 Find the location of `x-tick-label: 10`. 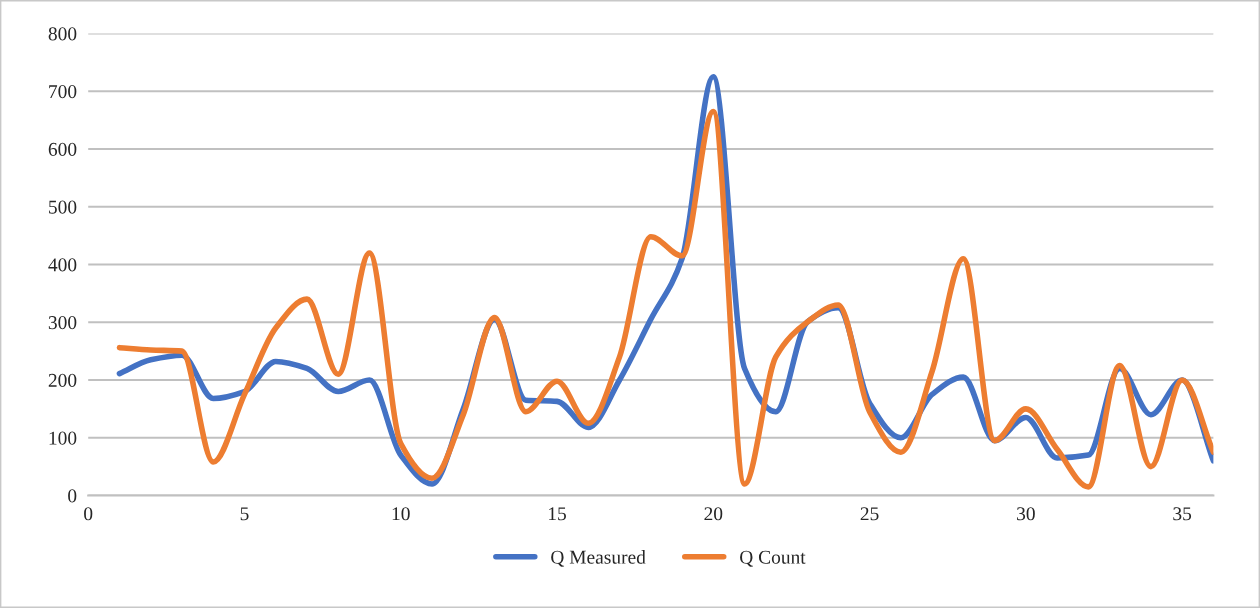

x-tick-label: 10 is located at coordinates (401, 514).